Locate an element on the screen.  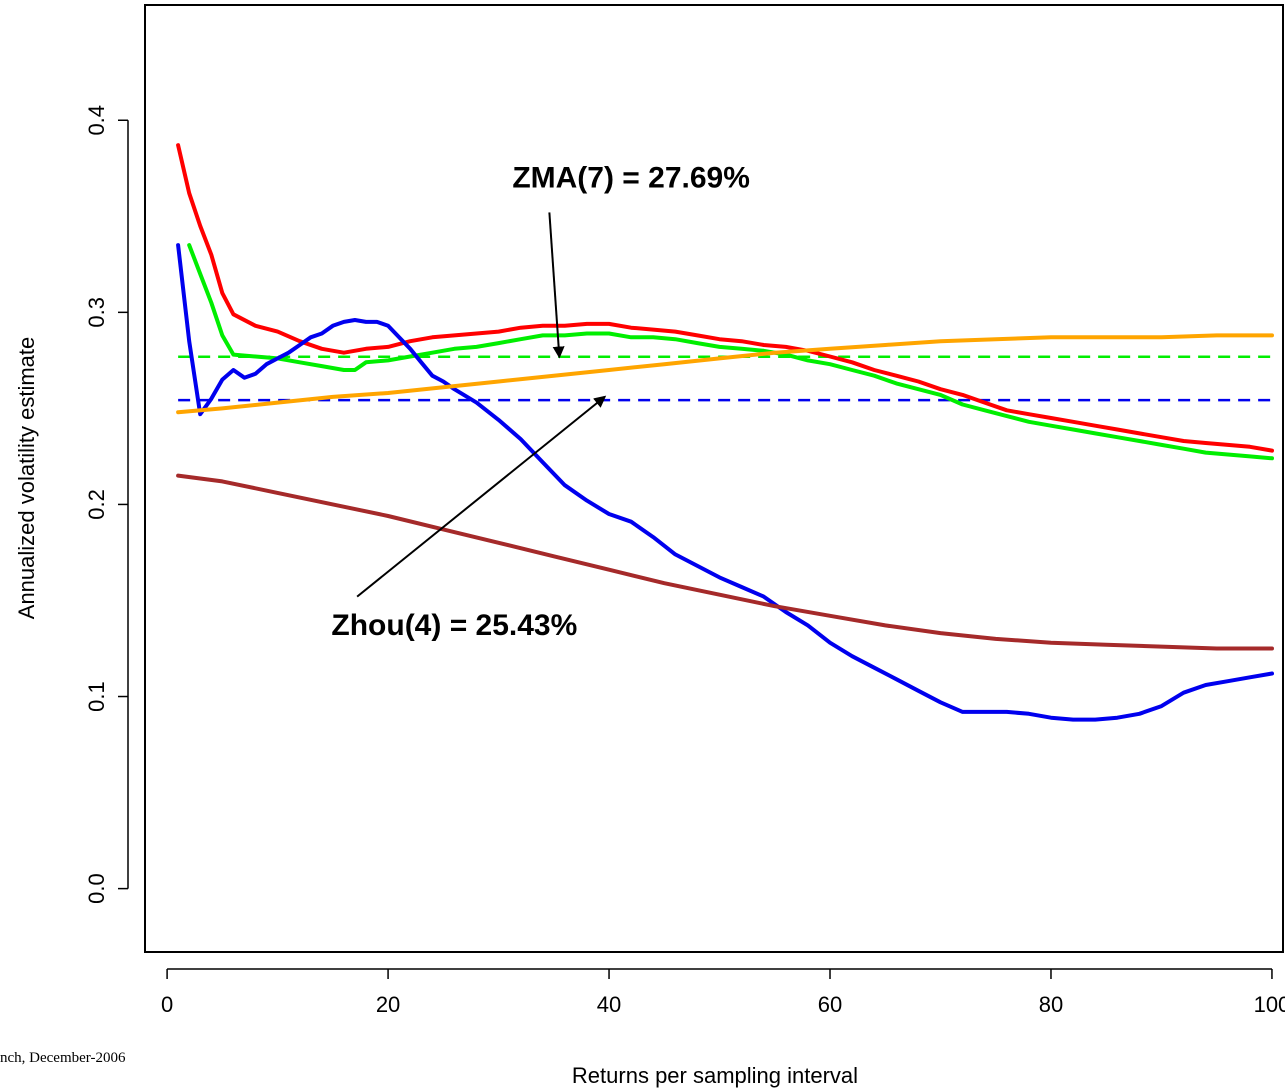
y-axis-title: Annualized volatility estimate is located at coordinates (26, 478).